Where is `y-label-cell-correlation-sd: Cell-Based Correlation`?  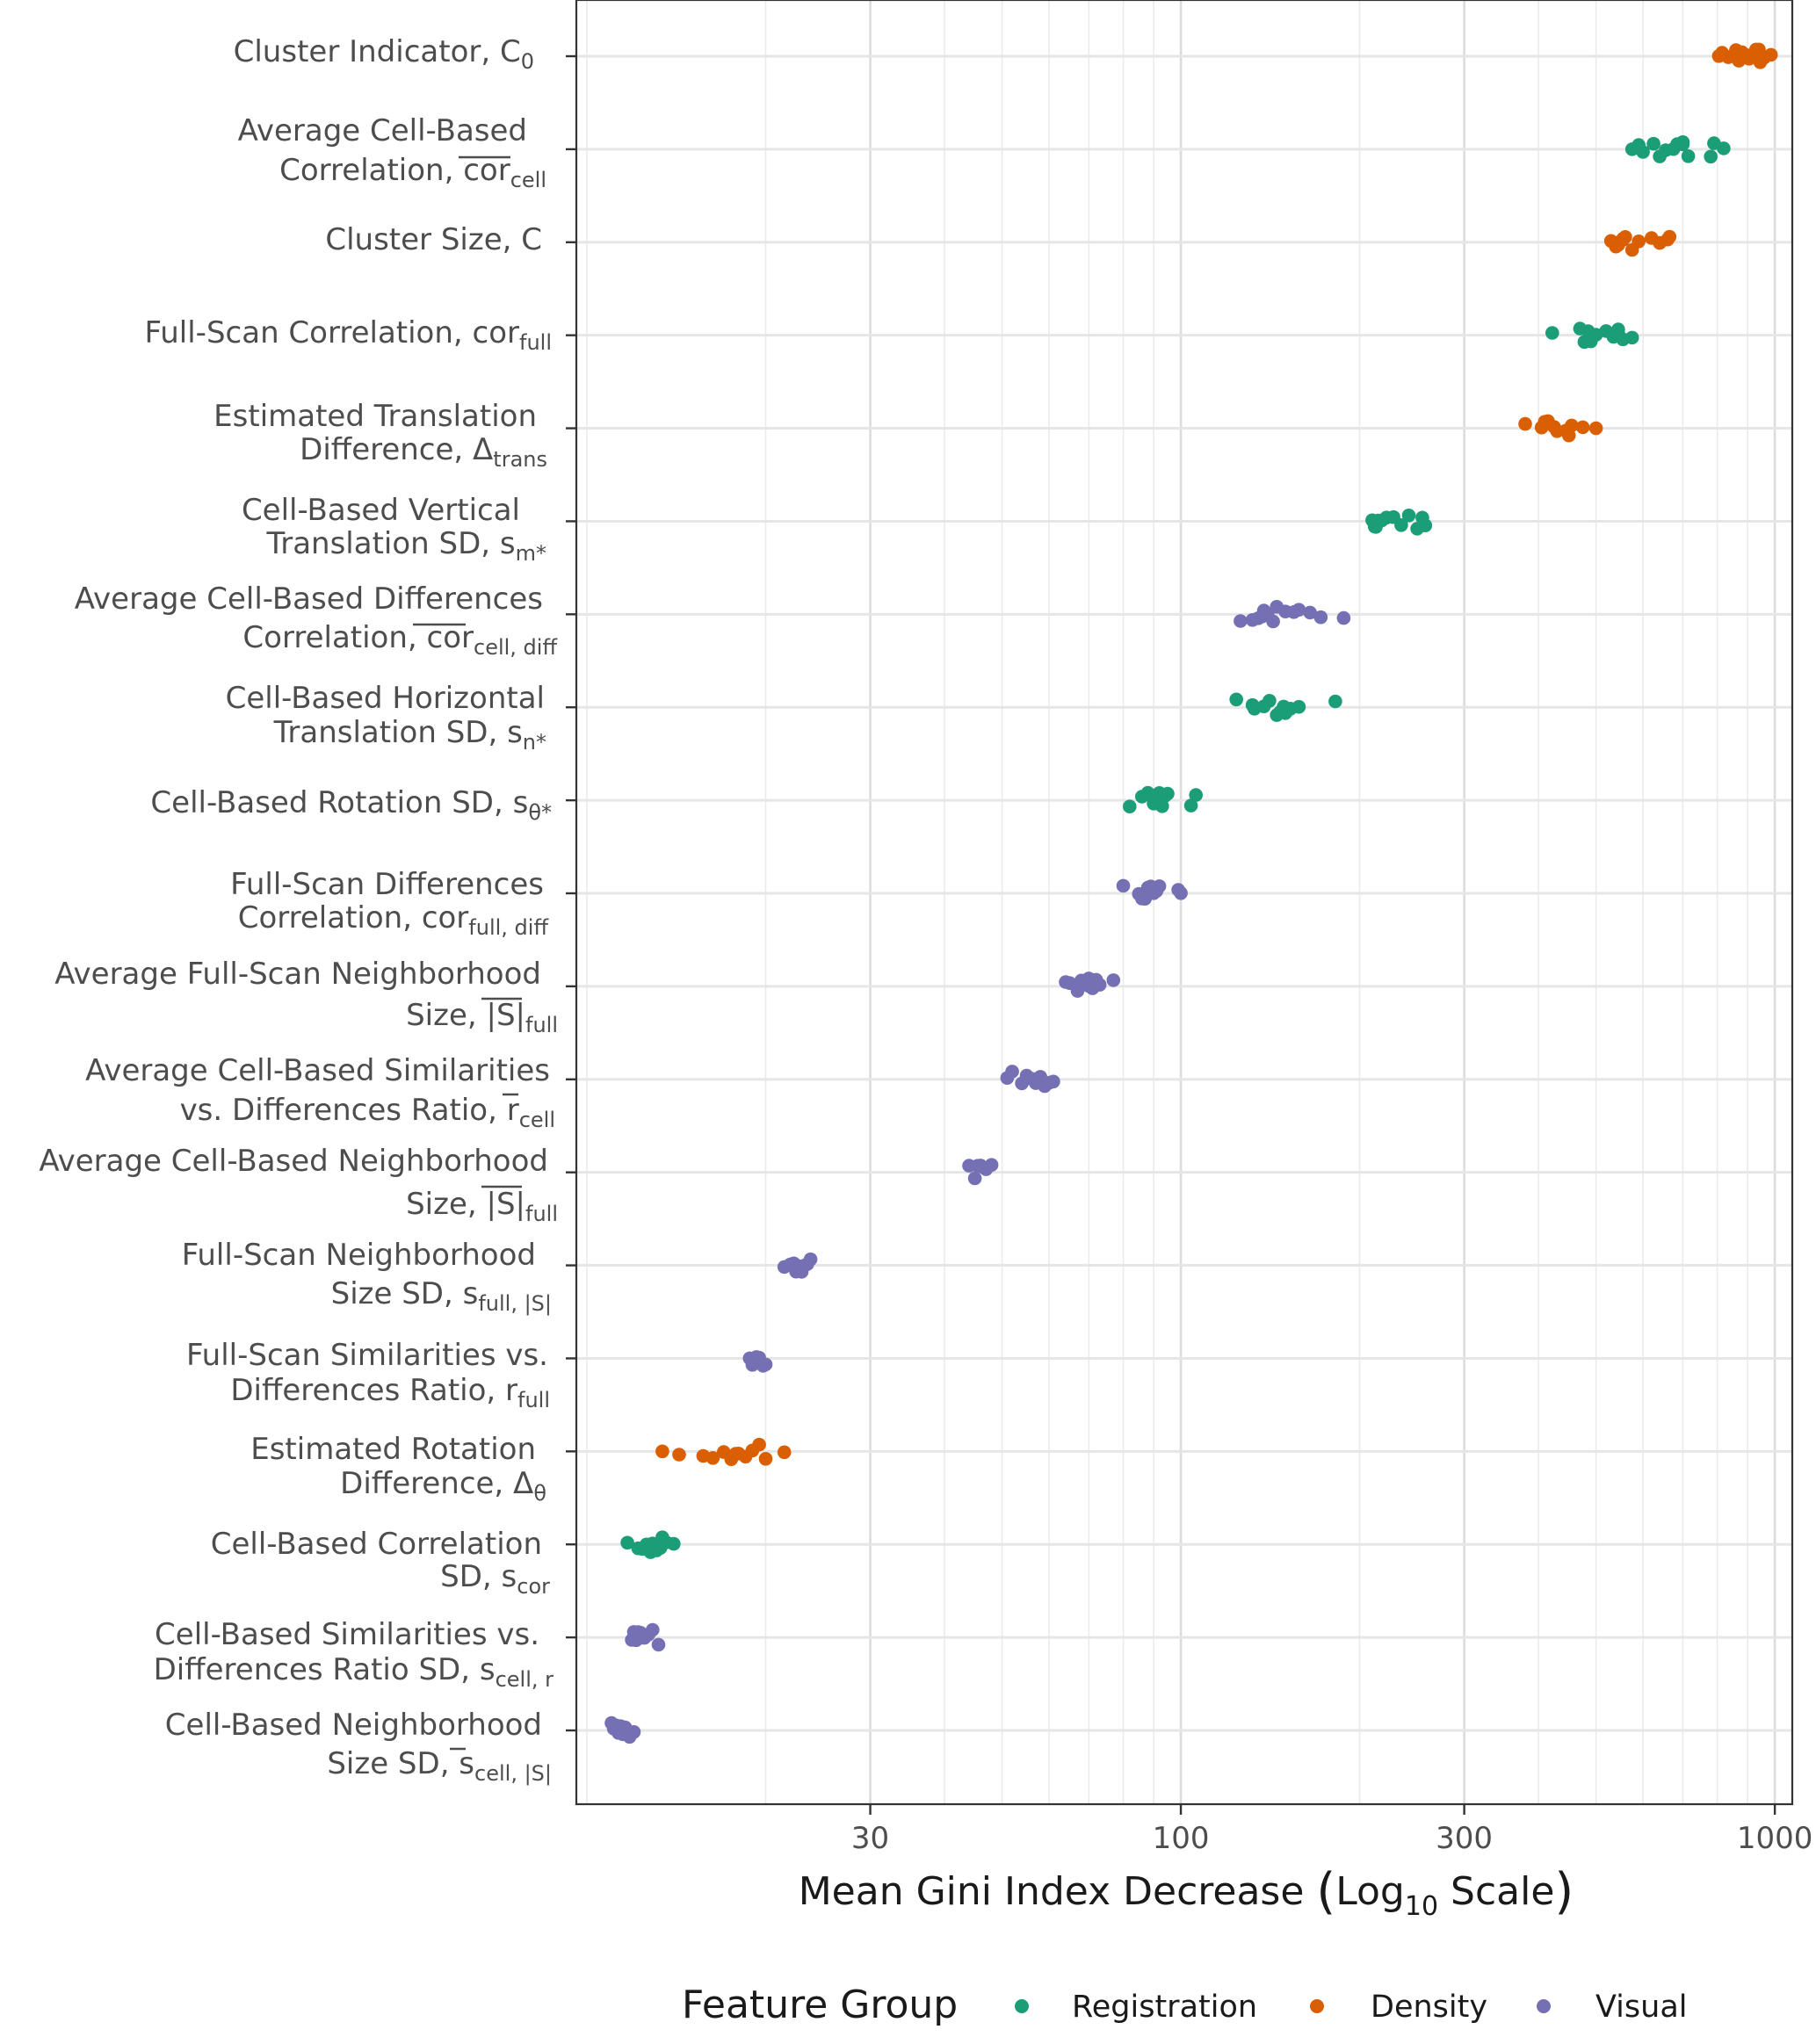
y-label-cell-correlation-sd: Cell-Based Correlation is located at coordinates (377, 1544).